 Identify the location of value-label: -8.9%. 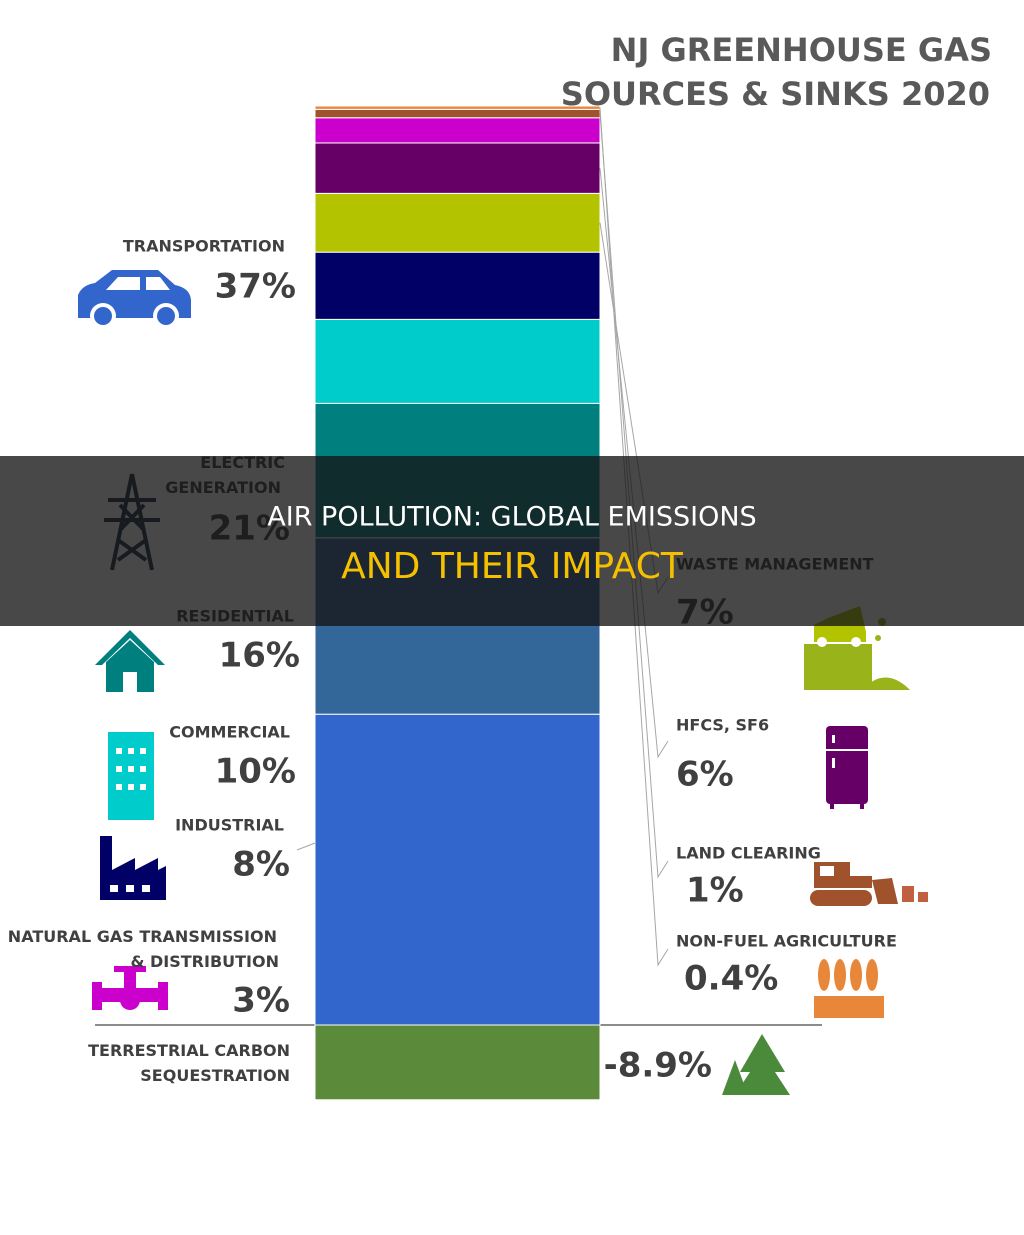
(658, 1066).